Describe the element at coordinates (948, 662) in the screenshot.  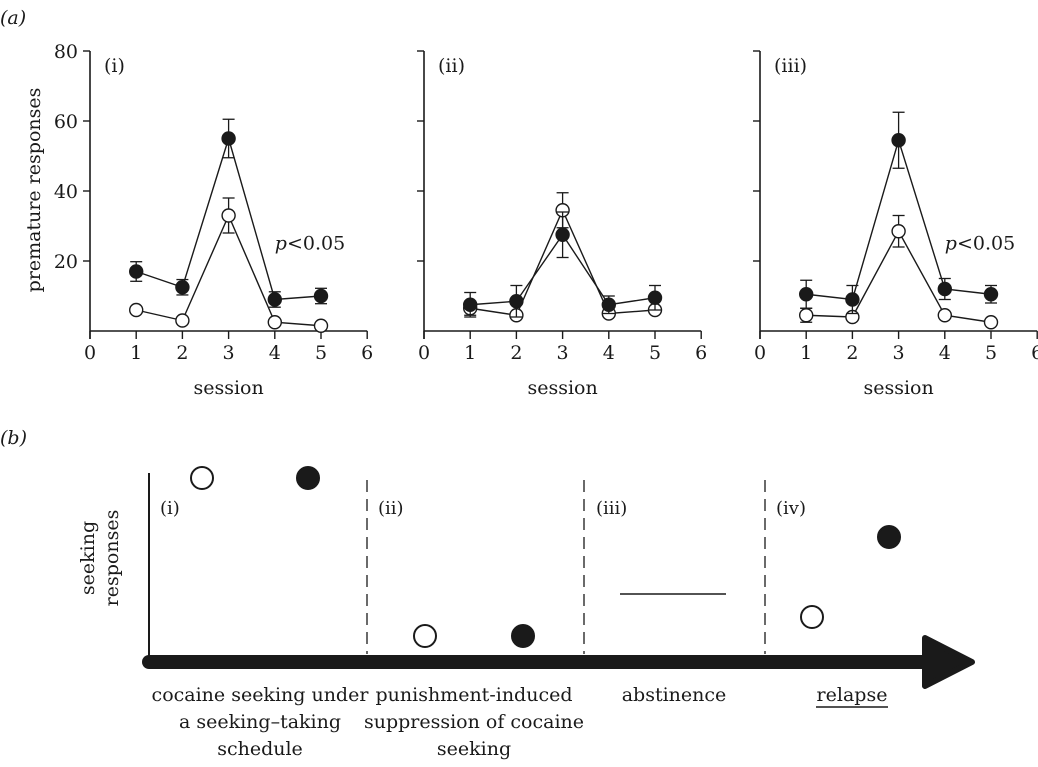
I see `timeline-arrow-head` at that location.